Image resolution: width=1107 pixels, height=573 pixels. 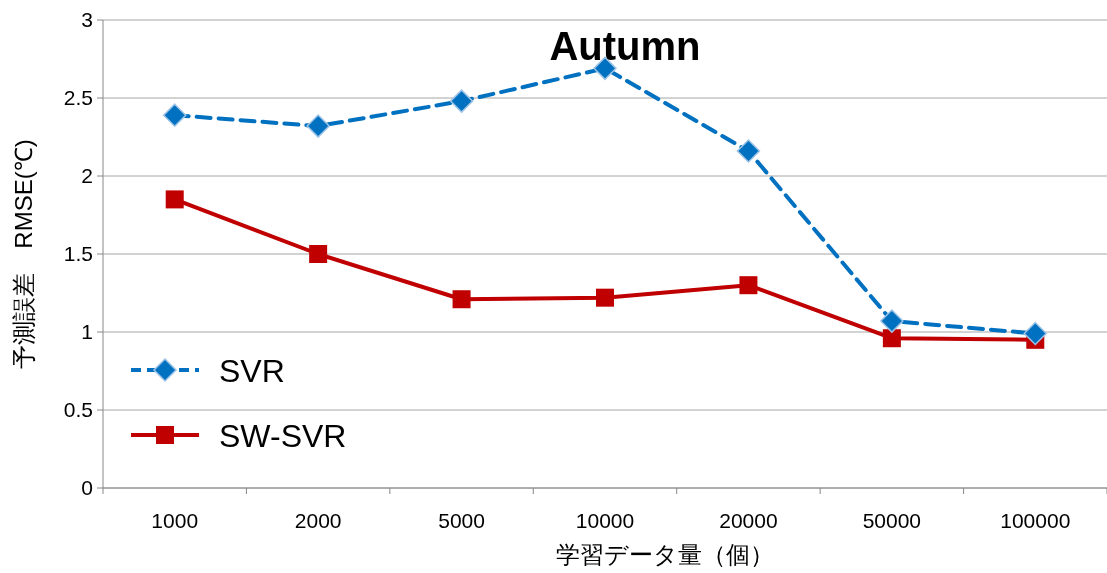 What do you see at coordinates (78, 409) in the screenshot?
I see `y-tick-label: 0.5` at bounding box center [78, 409].